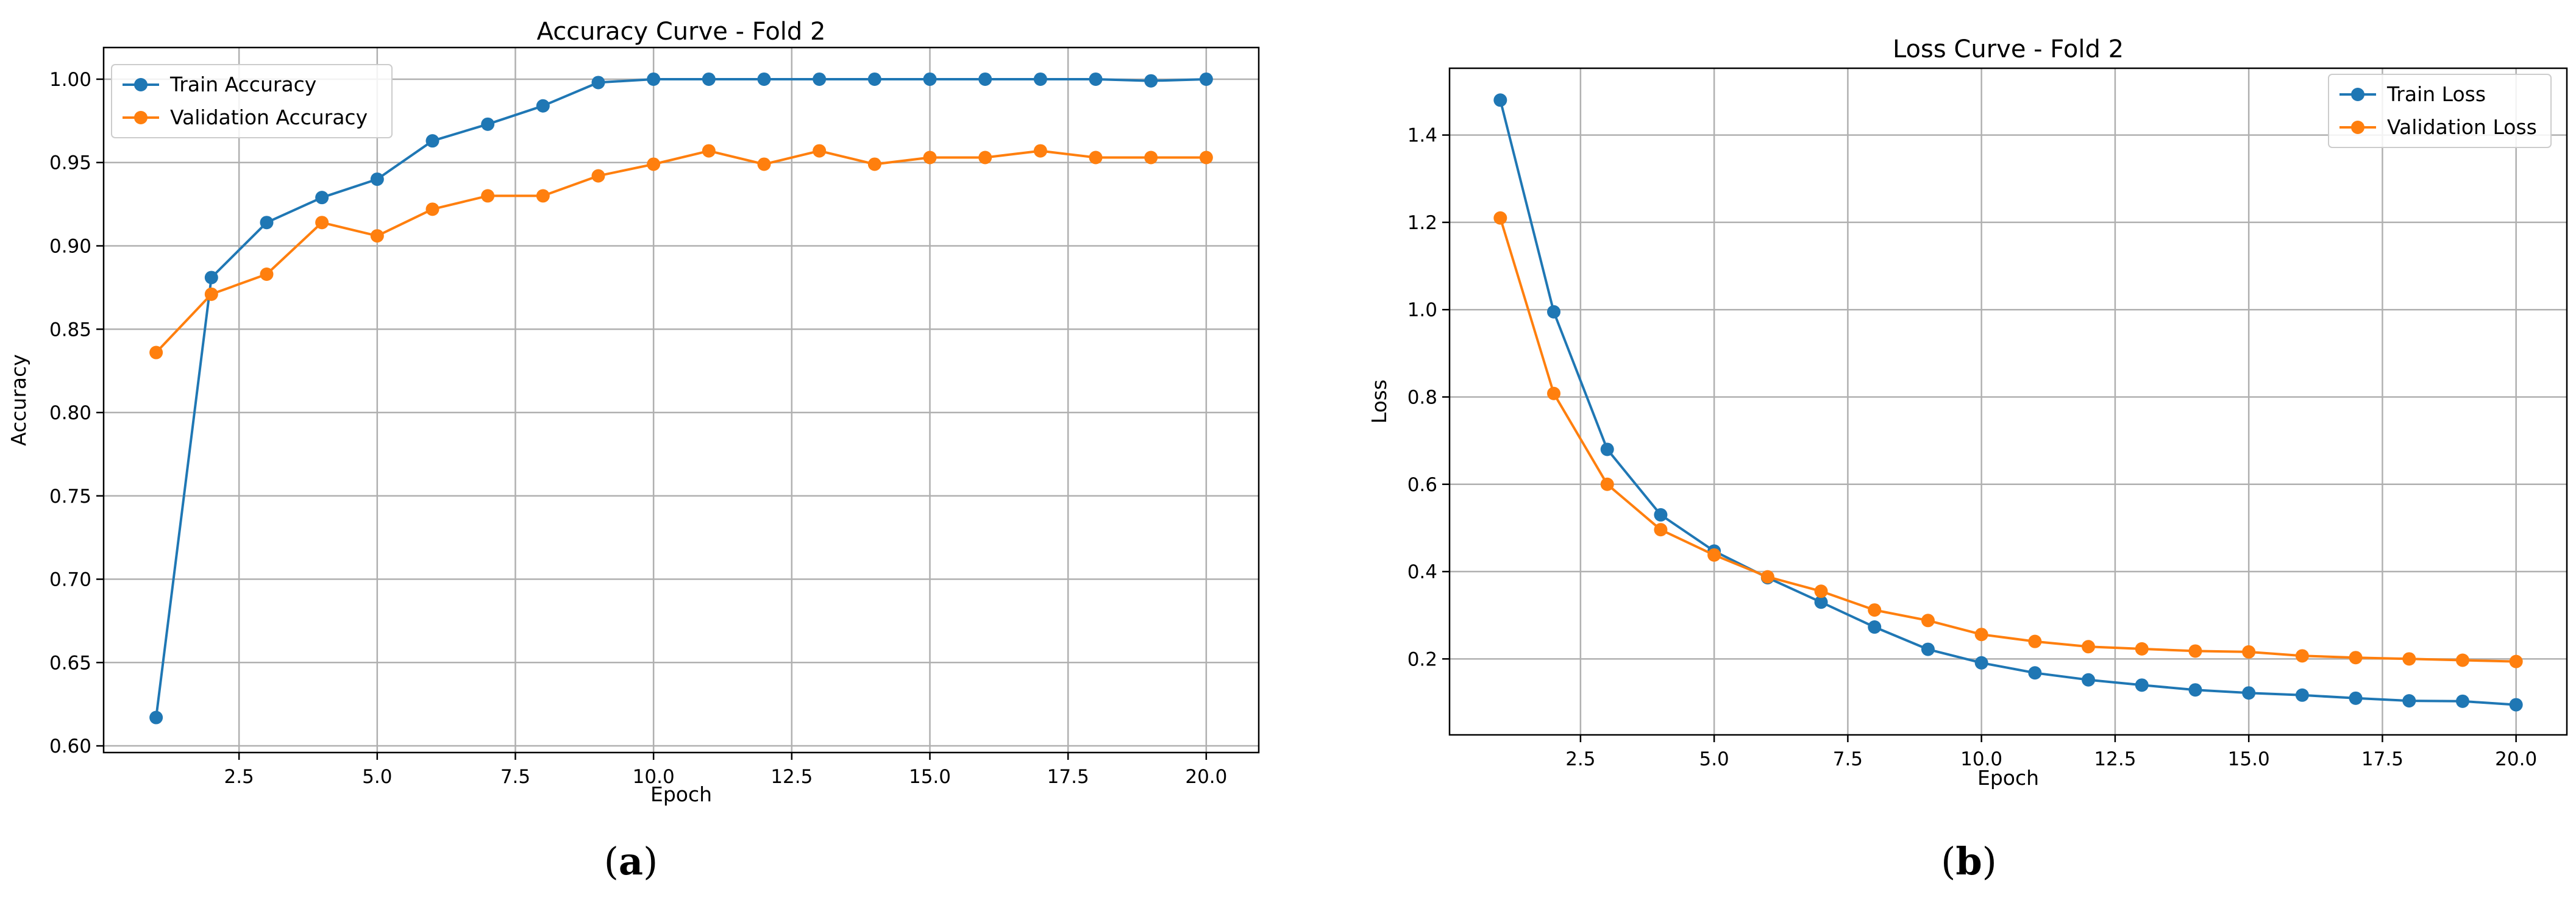 This screenshot has height=900, width=2576. I want to click on legend: Train Accuracy Validation Accuracy, so click(252, 101).